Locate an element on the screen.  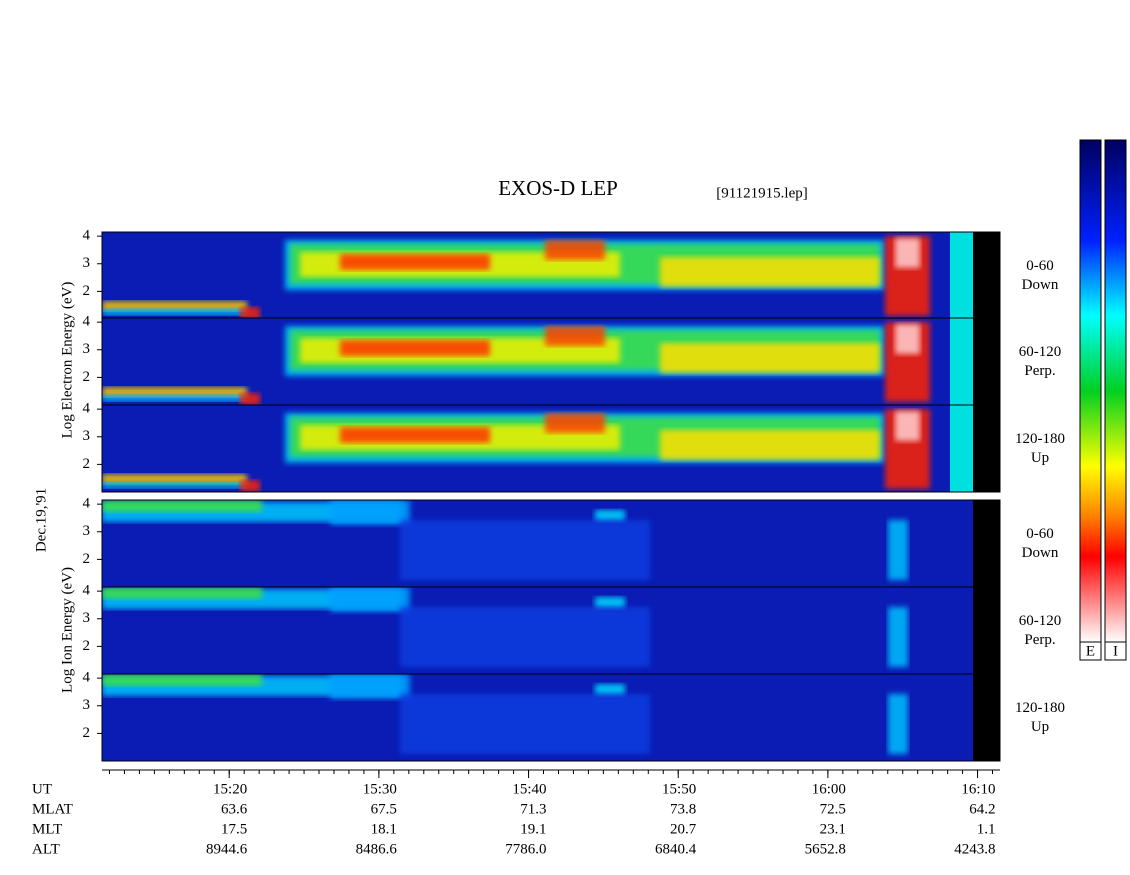
ephemeris-value: 64.2 is located at coordinates (982, 809).